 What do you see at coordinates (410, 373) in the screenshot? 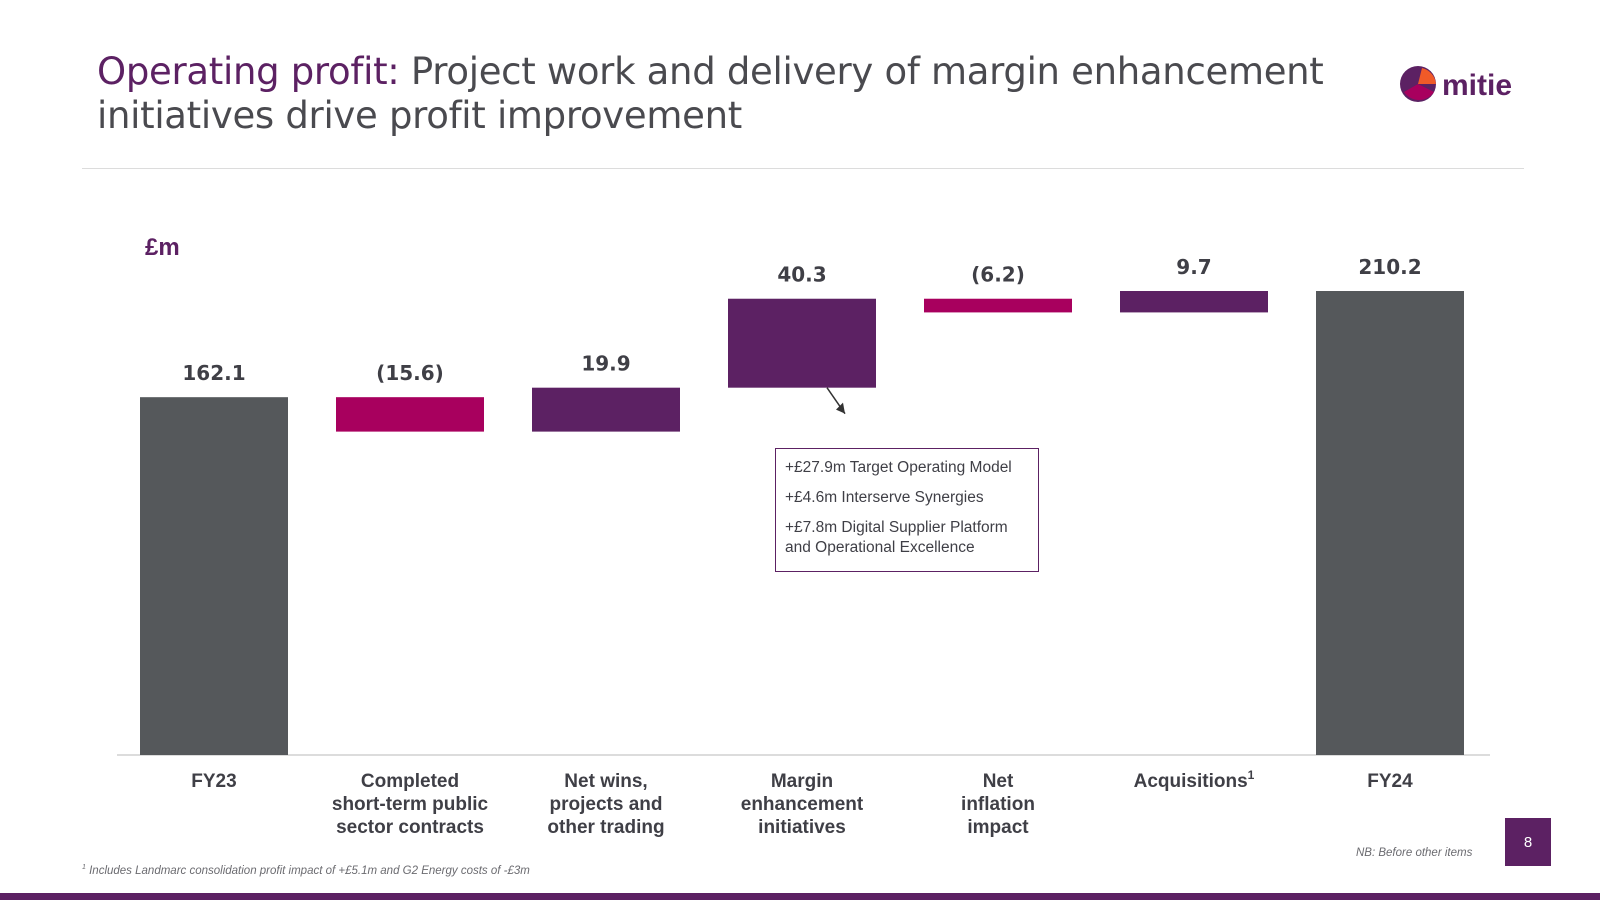
I see `value-label: (15.6)` at bounding box center [410, 373].